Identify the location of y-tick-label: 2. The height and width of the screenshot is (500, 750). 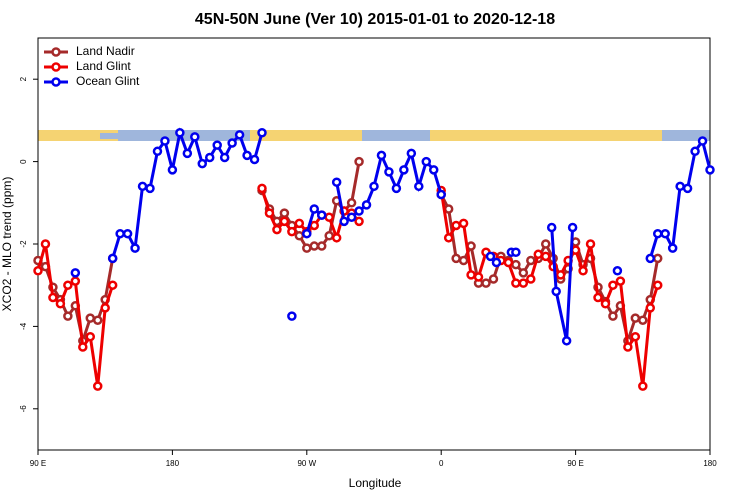
(23, 78).